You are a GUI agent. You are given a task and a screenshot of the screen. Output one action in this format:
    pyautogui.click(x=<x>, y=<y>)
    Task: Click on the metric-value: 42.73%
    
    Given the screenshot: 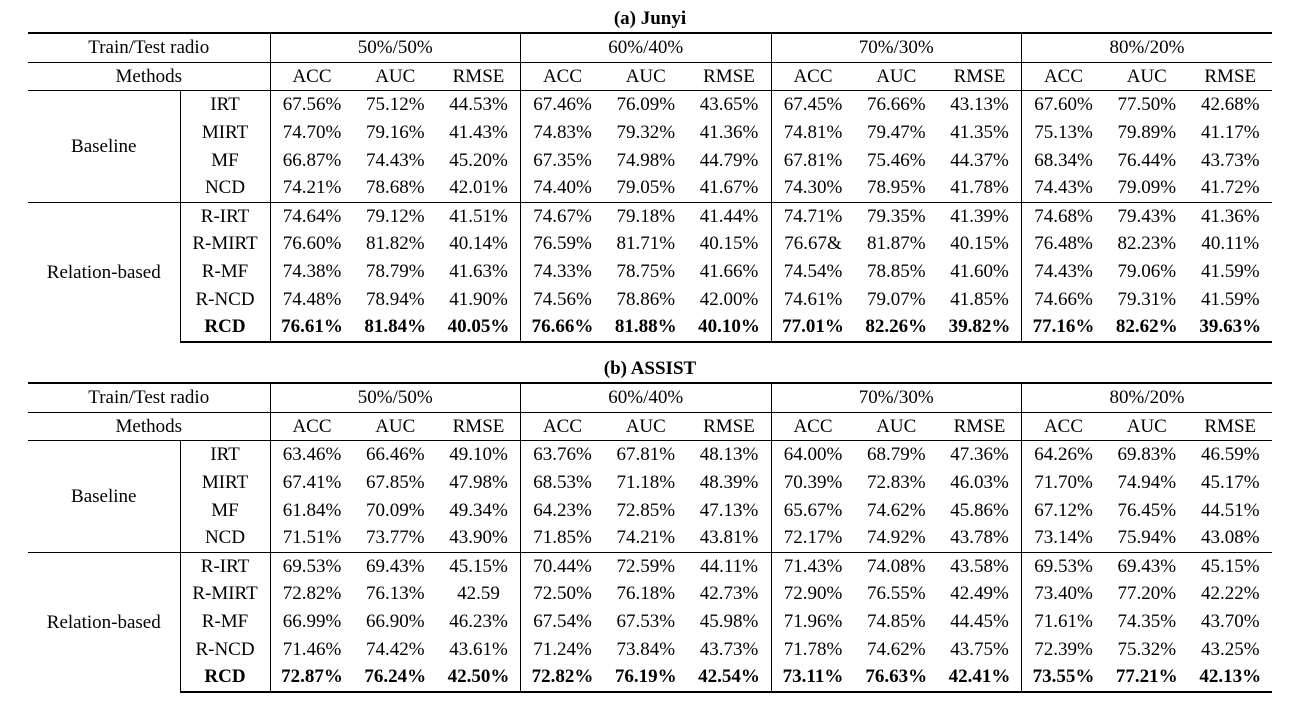 What is the action you would take?
    pyautogui.click(x=729, y=594)
    